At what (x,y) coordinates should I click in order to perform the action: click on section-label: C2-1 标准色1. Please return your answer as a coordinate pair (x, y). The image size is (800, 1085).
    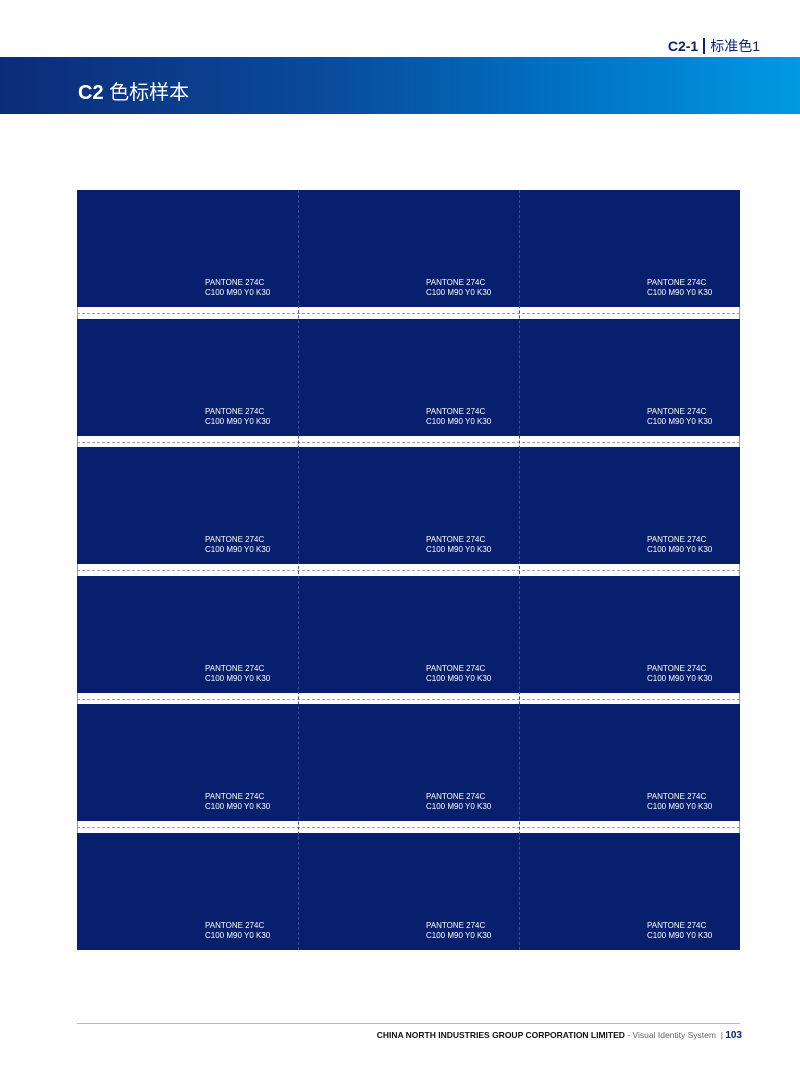
    Looking at the image, I should click on (713, 46).